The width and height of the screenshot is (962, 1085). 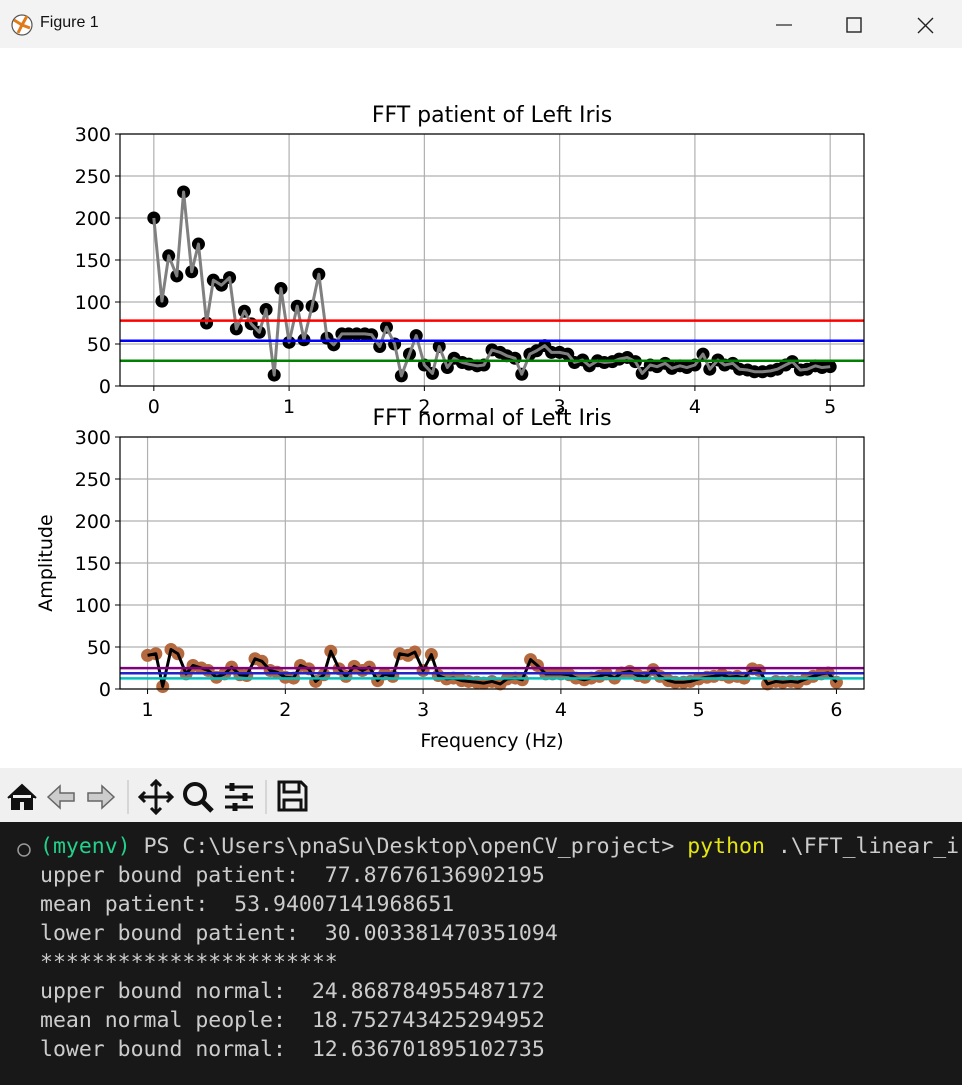 I want to click on app-icon-rays, so click(x=22, y=24).